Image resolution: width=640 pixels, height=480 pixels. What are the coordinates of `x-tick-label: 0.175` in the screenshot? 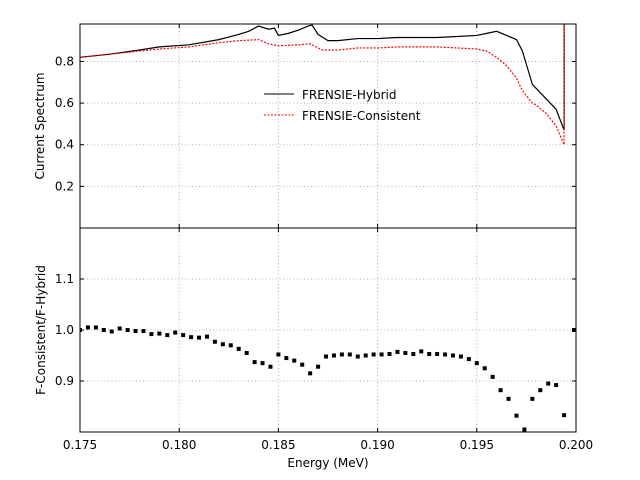 It's located at (80, 445).